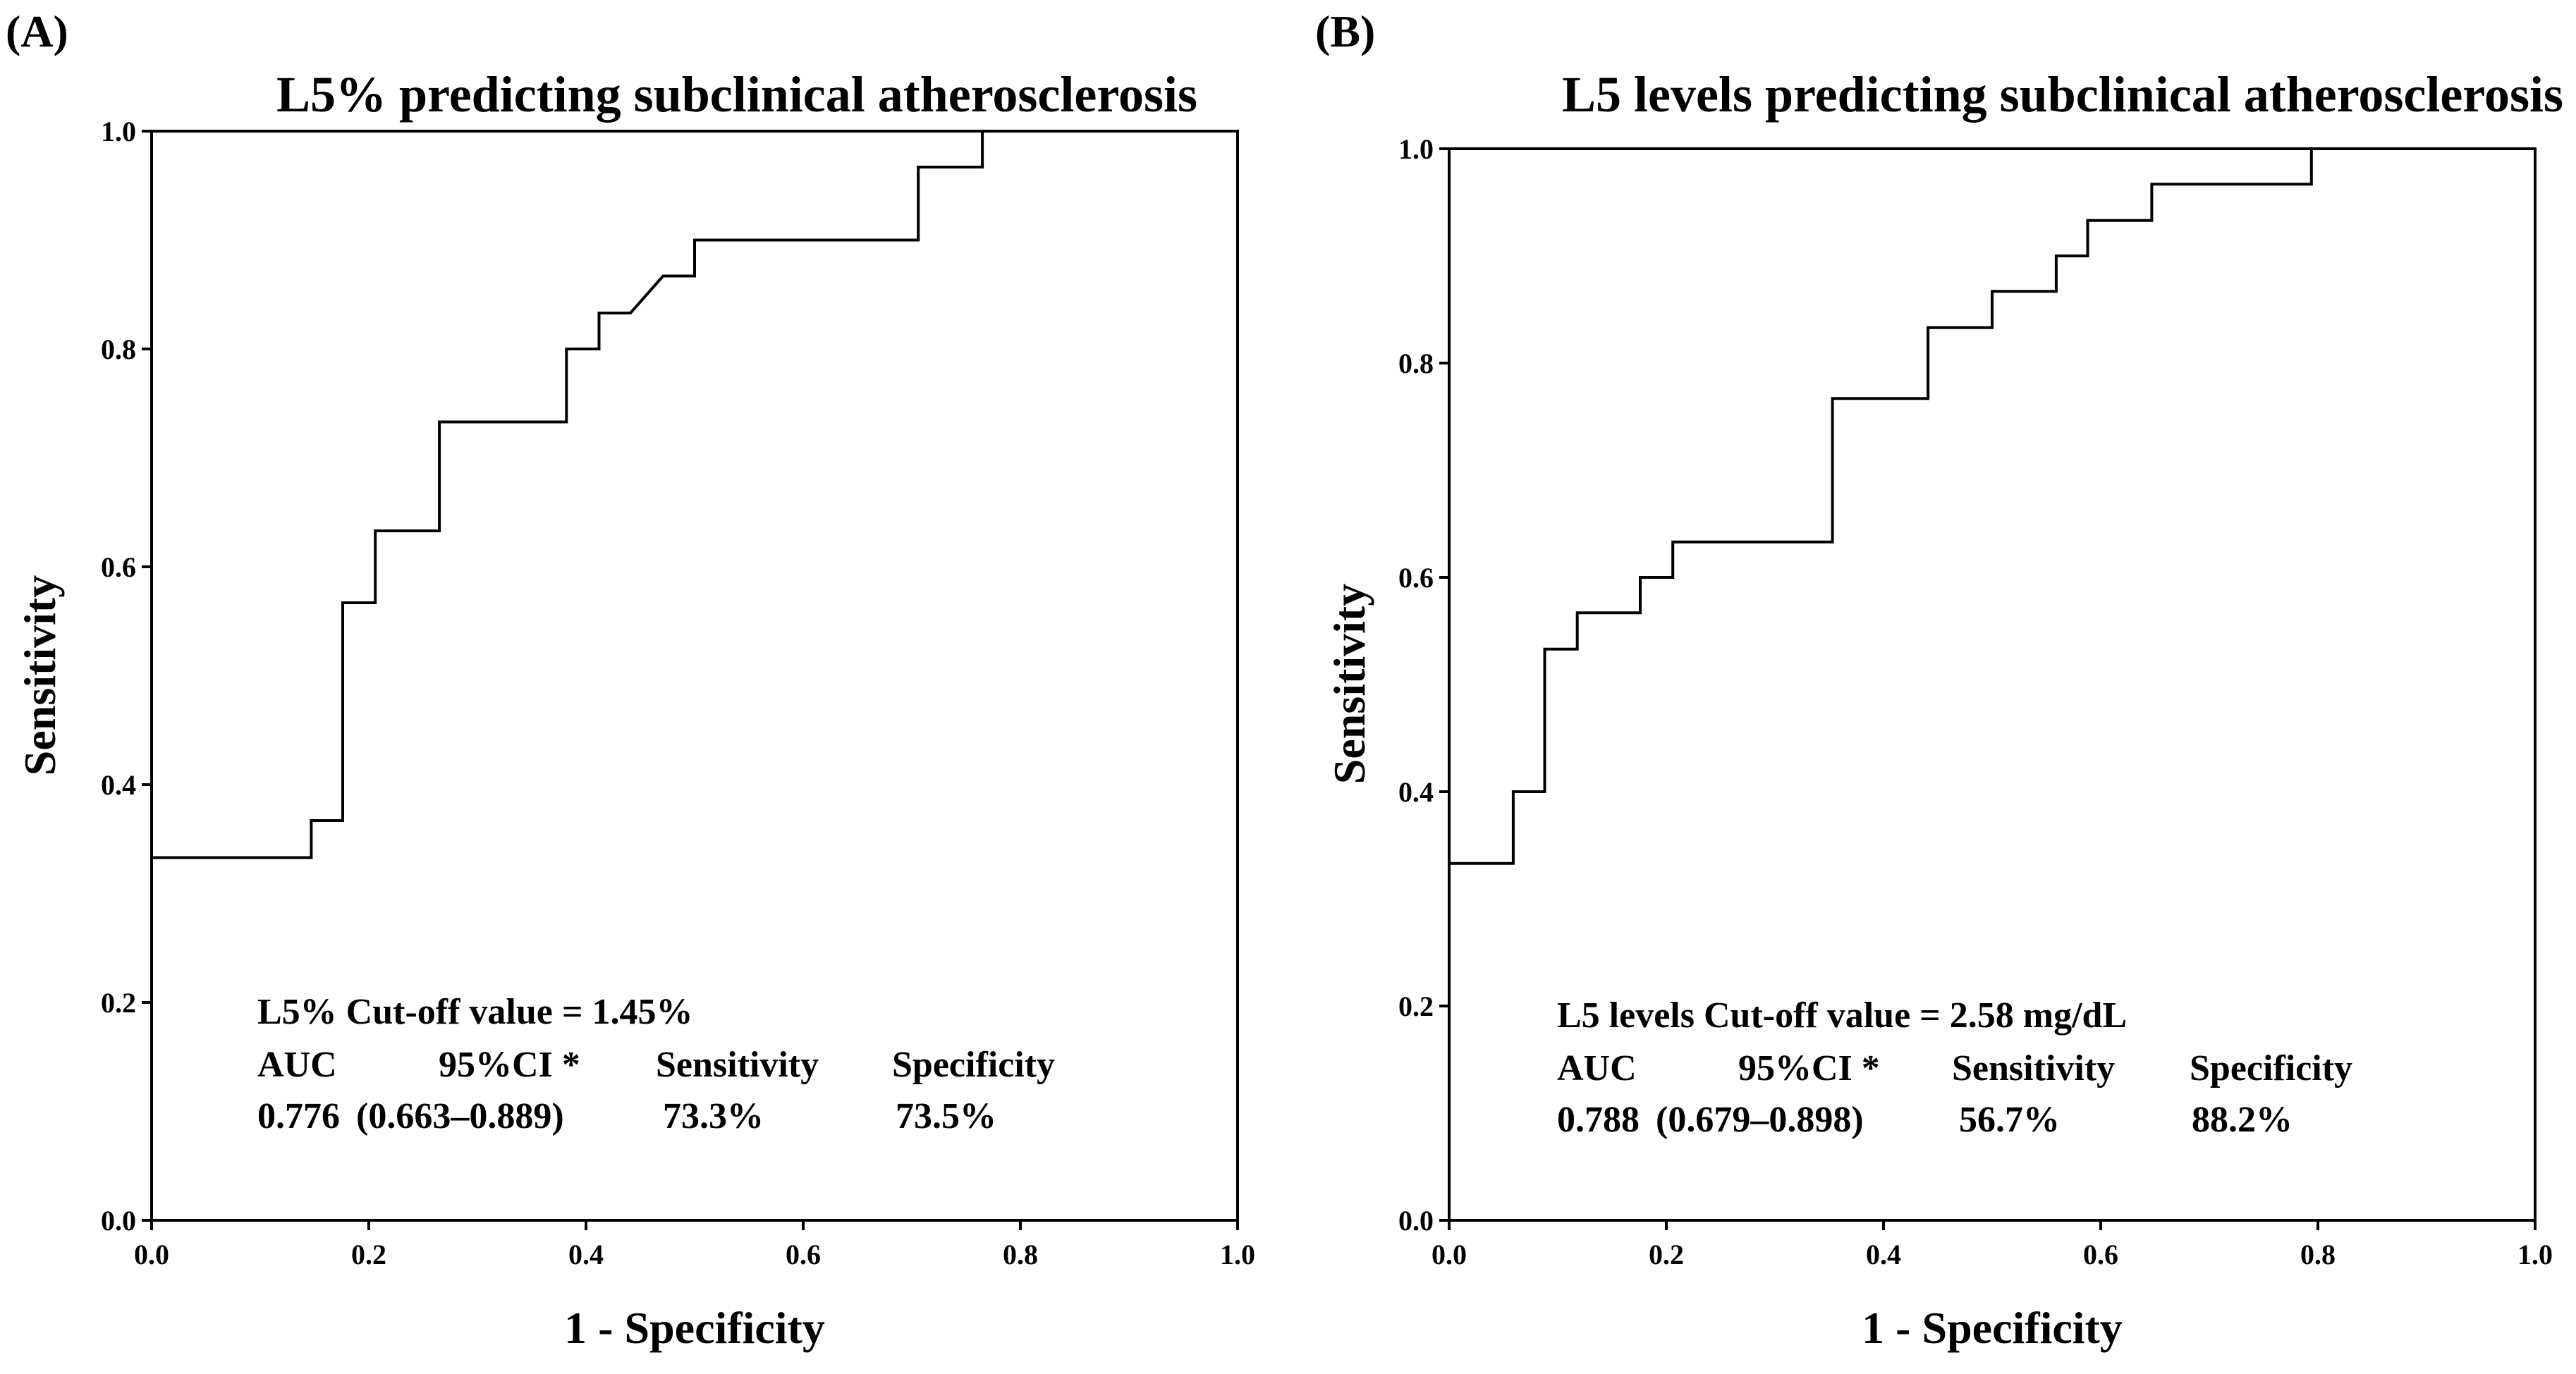 Image resolution: width=2576 pixels, height=1374 pixels. I want to click on panel-b-x-tick-label: 1.0, so click(2535, 1254).